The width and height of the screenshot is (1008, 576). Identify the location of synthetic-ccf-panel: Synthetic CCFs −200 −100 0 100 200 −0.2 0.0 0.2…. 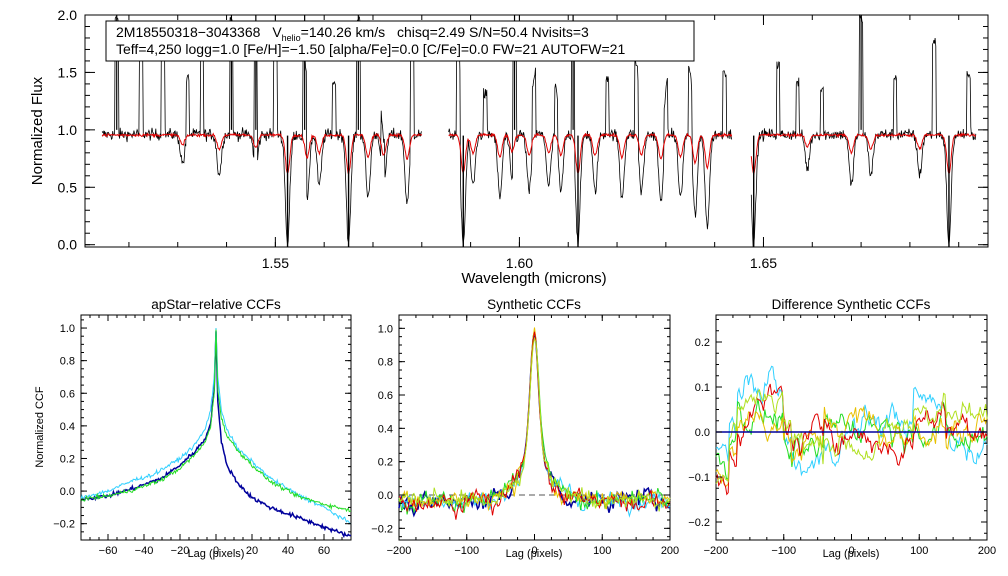
(525, 428).